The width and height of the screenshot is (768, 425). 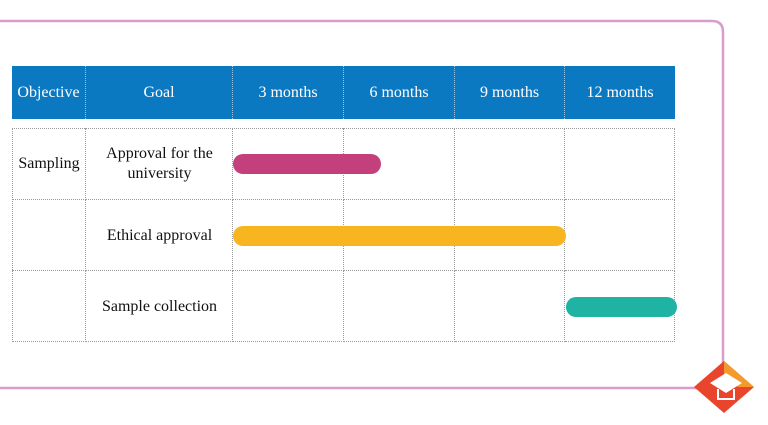 I want to click on logo, so click(x=724, y=387).